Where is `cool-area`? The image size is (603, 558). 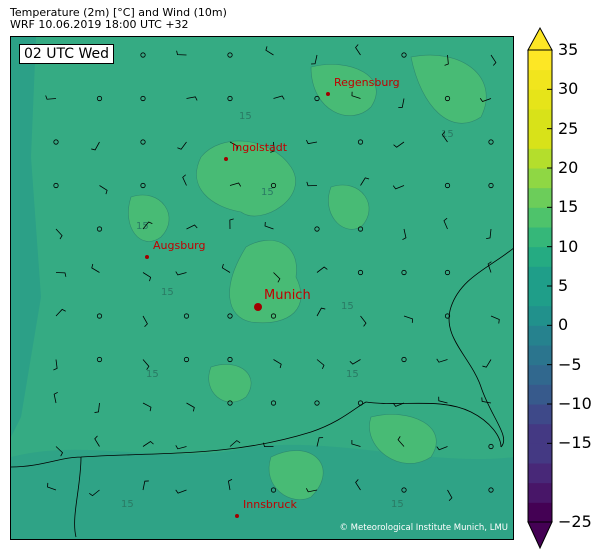 cool-area is located at coordinates (26, 237).